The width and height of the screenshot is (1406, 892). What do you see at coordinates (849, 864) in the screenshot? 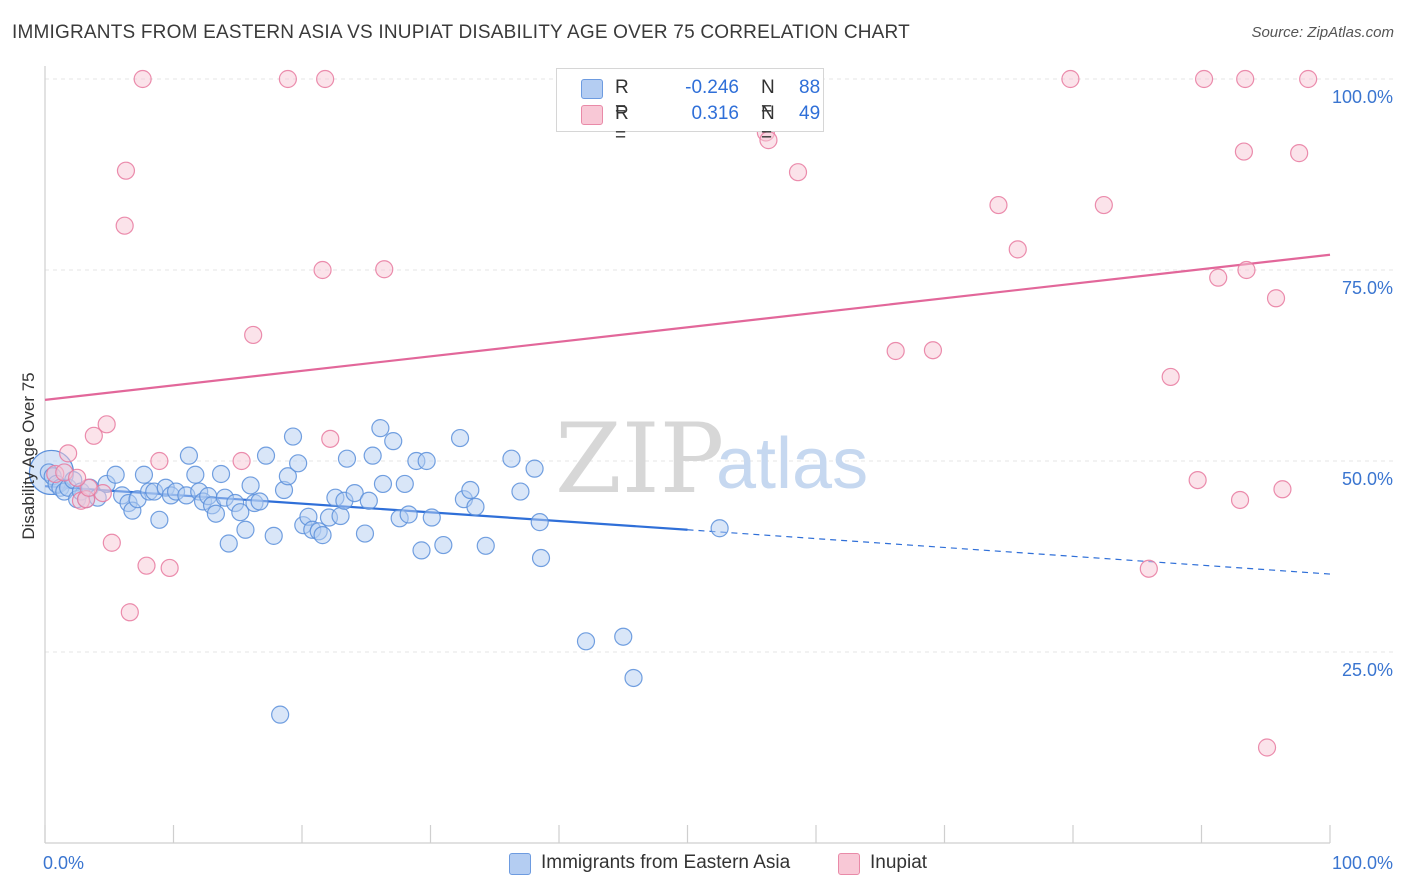
I see `series-swatch-inupiat` at bounding box center [849, 864].